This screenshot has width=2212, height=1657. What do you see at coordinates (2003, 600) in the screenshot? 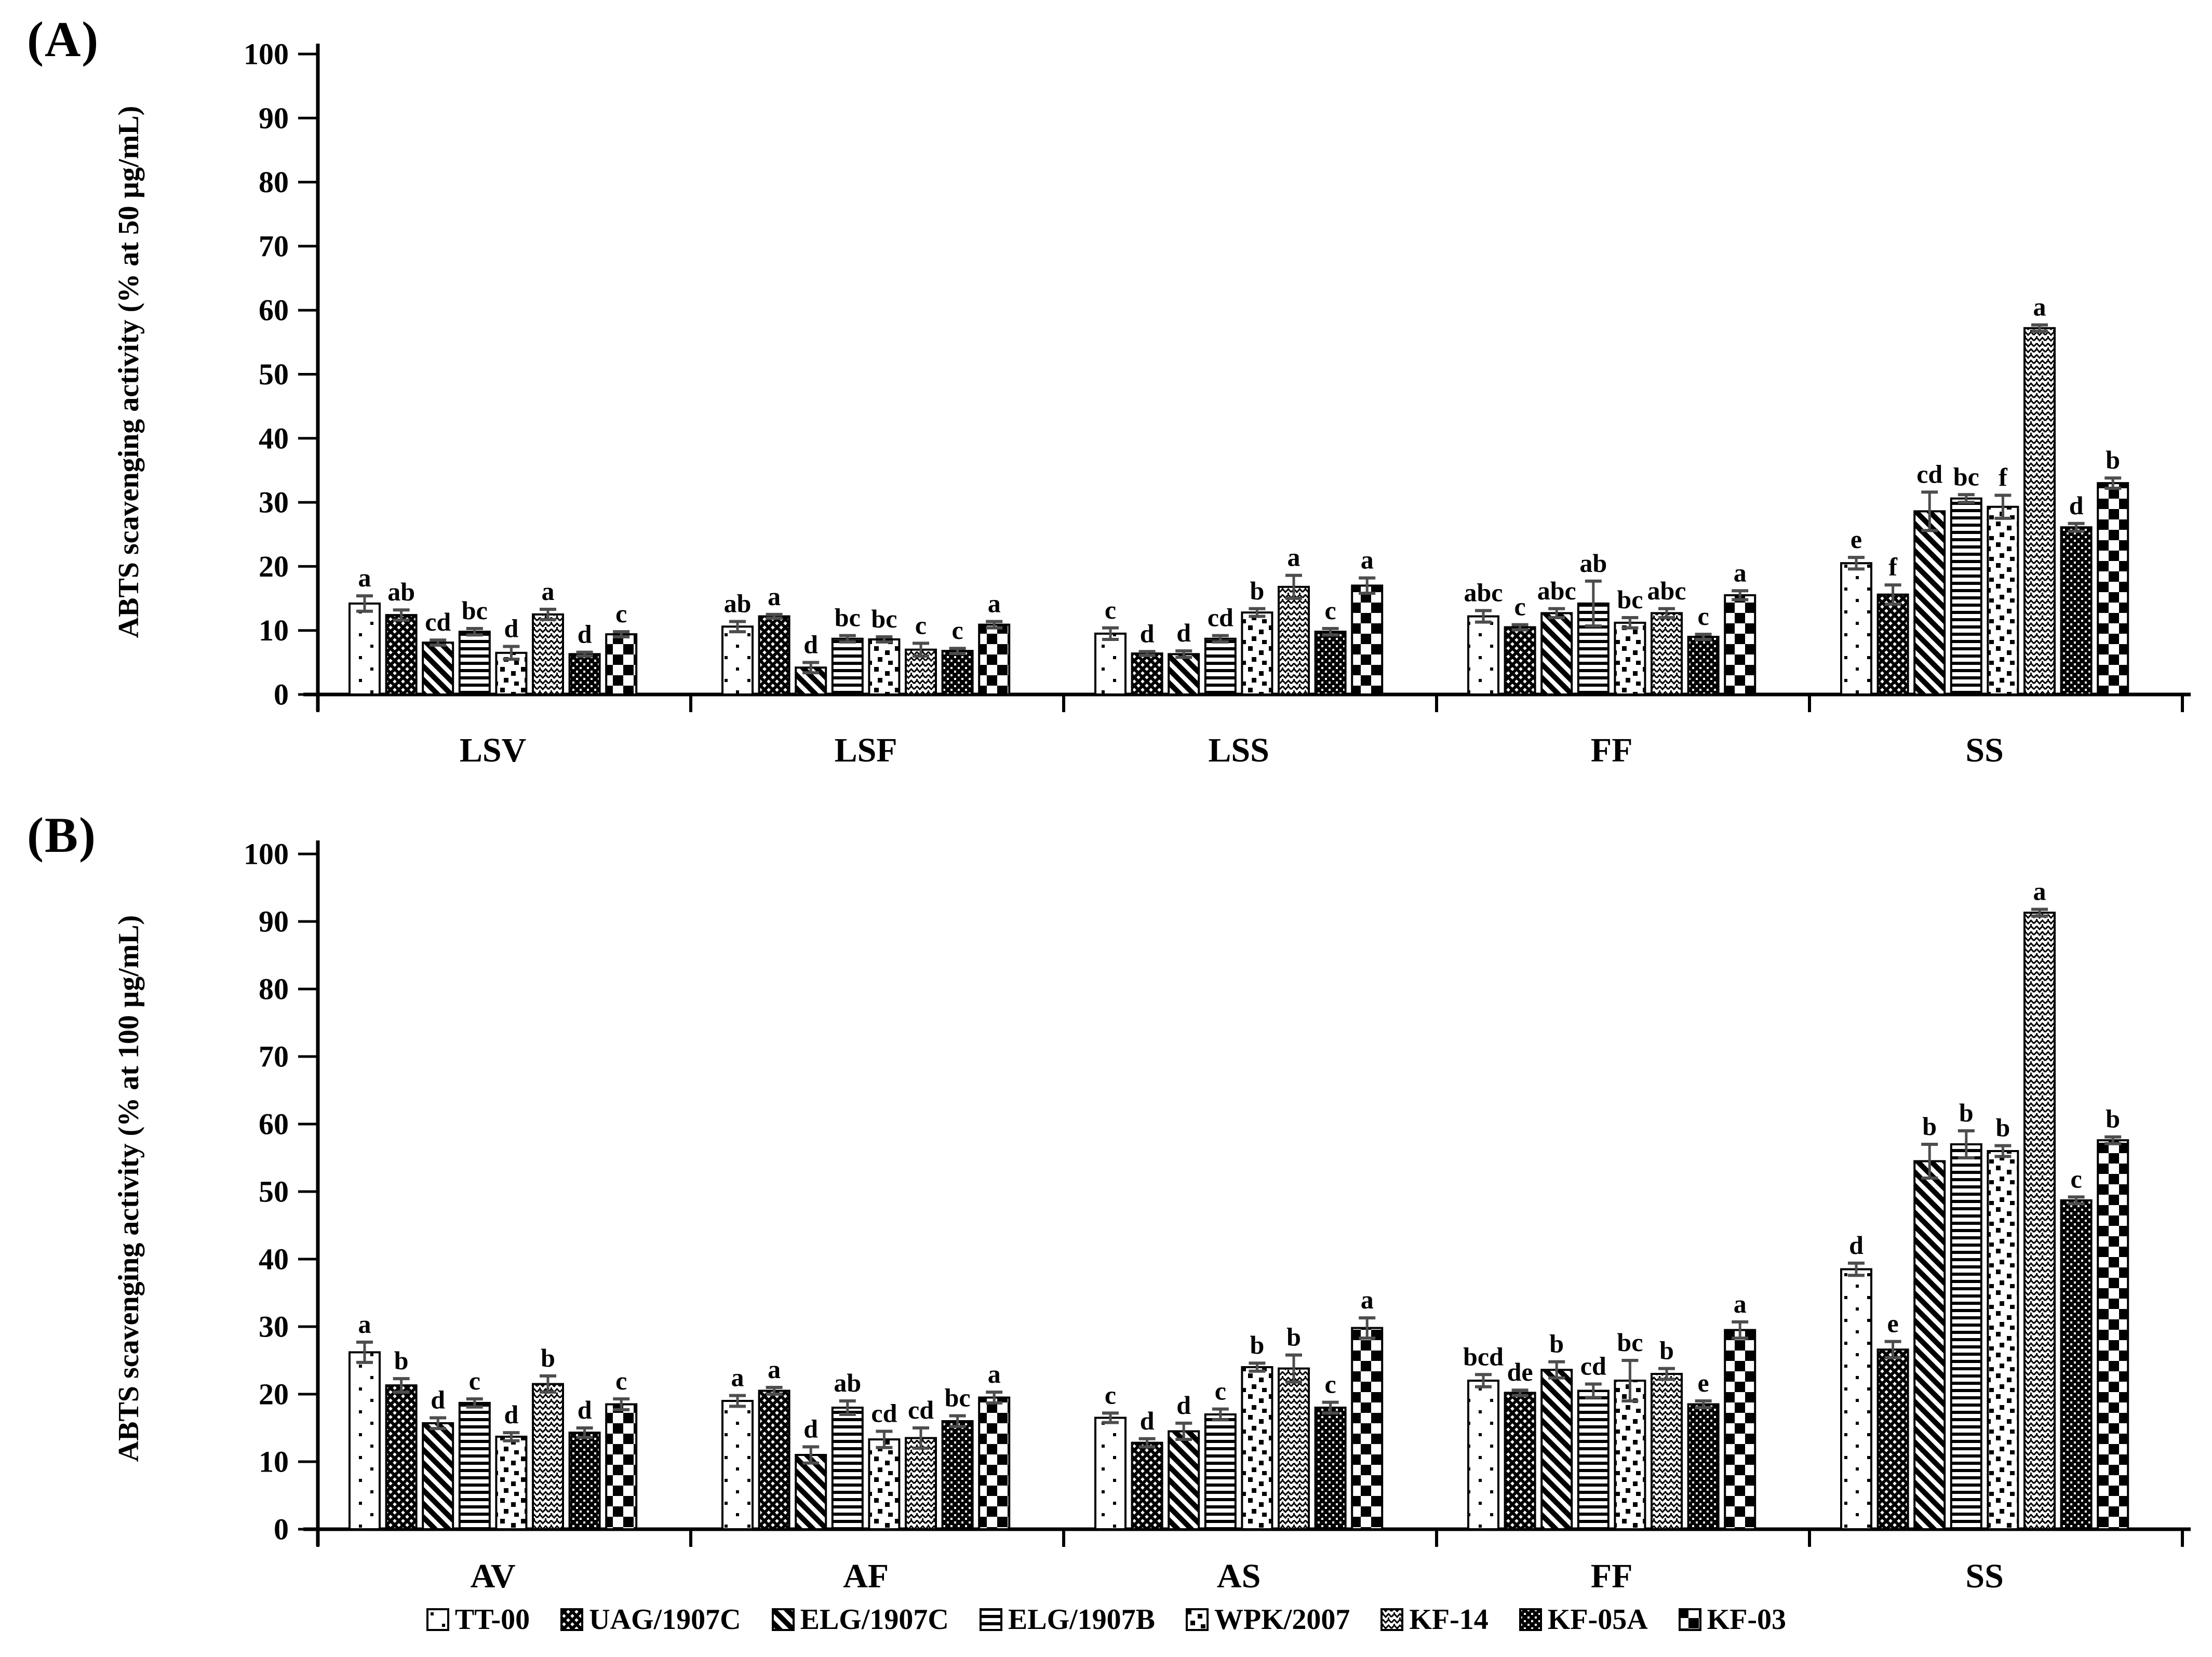
I see `bar-wpk-2007-ss` at bounding box center [2003, 600].